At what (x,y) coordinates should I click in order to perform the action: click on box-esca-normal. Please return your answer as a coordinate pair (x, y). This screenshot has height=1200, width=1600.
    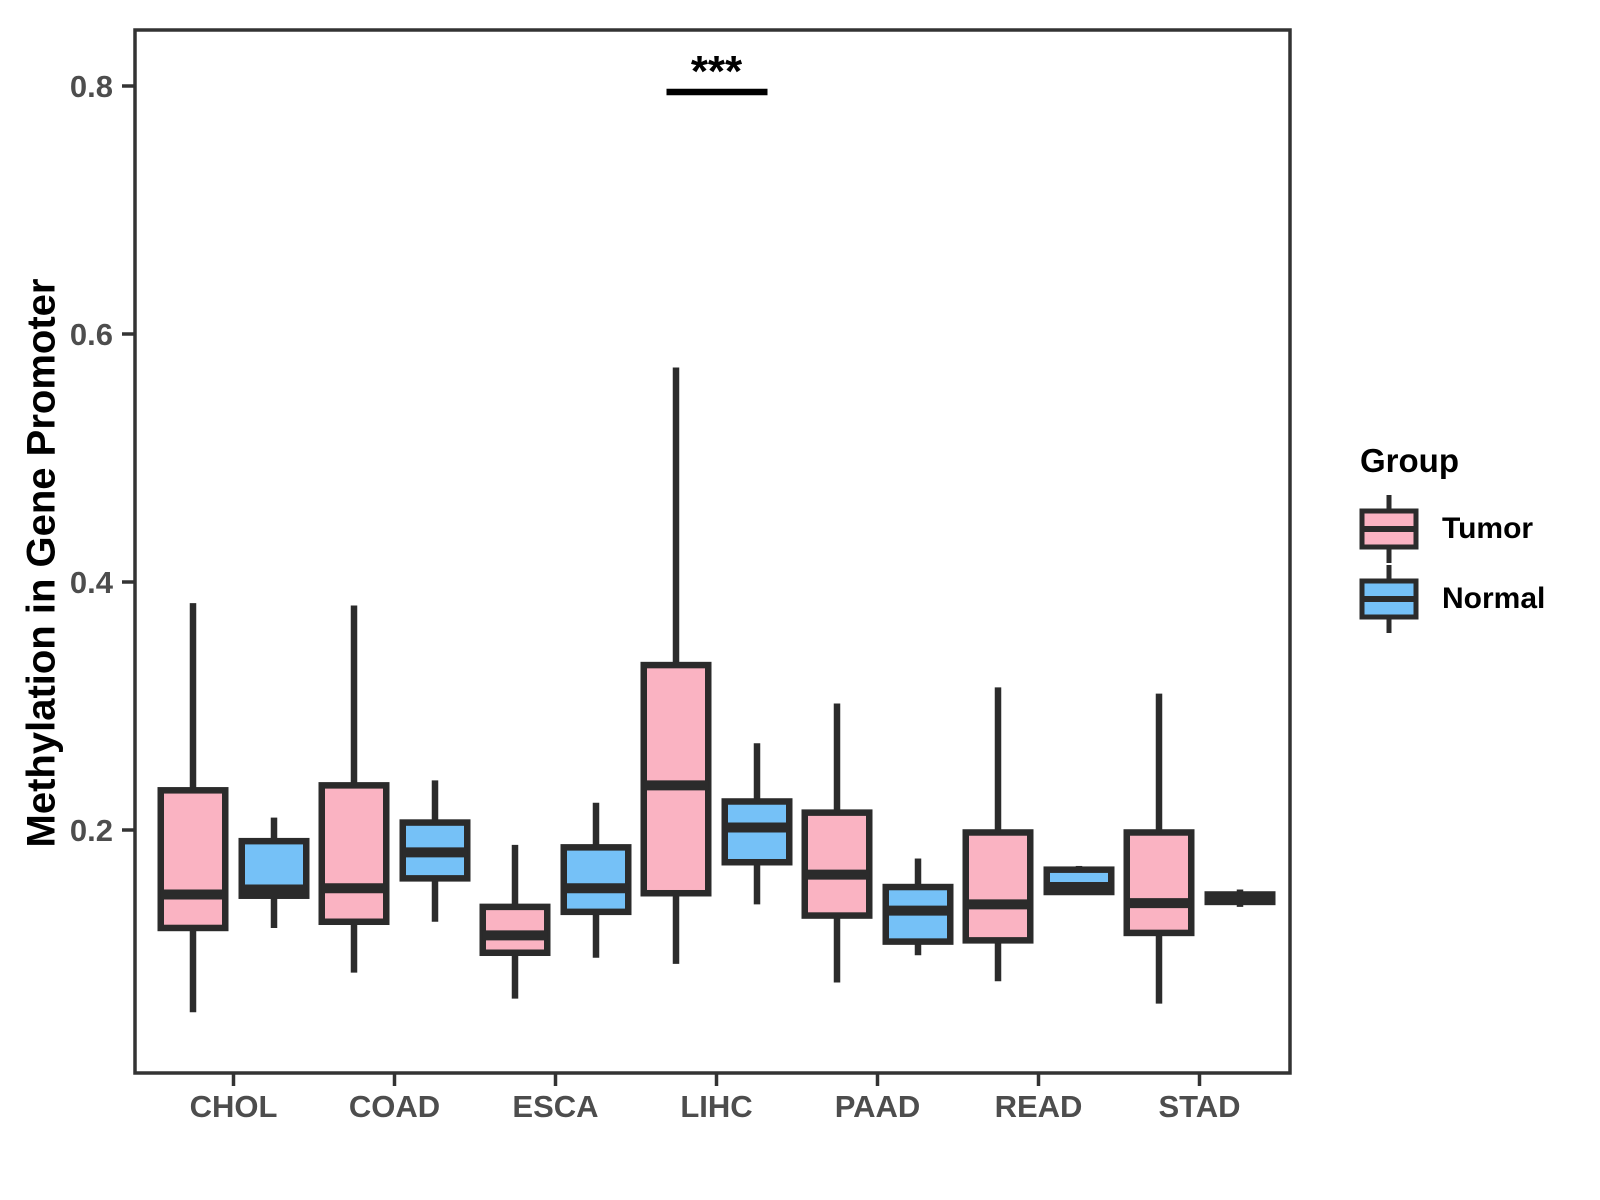
    Looking at the image, I should click on (596, 880).